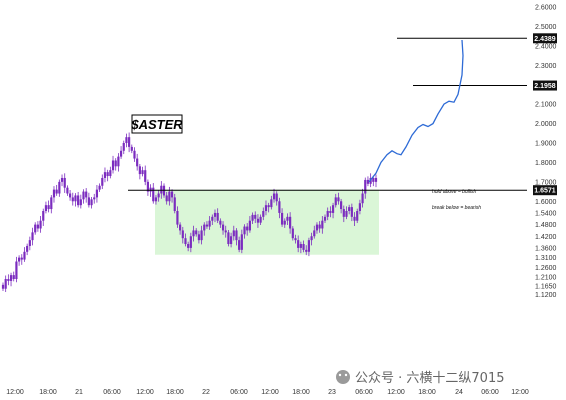 This screenshot has width=566, height=400. Describe the element at coordinates (340, 375) in the screenshot. I see `wechat-icon-eye-left` at that location.